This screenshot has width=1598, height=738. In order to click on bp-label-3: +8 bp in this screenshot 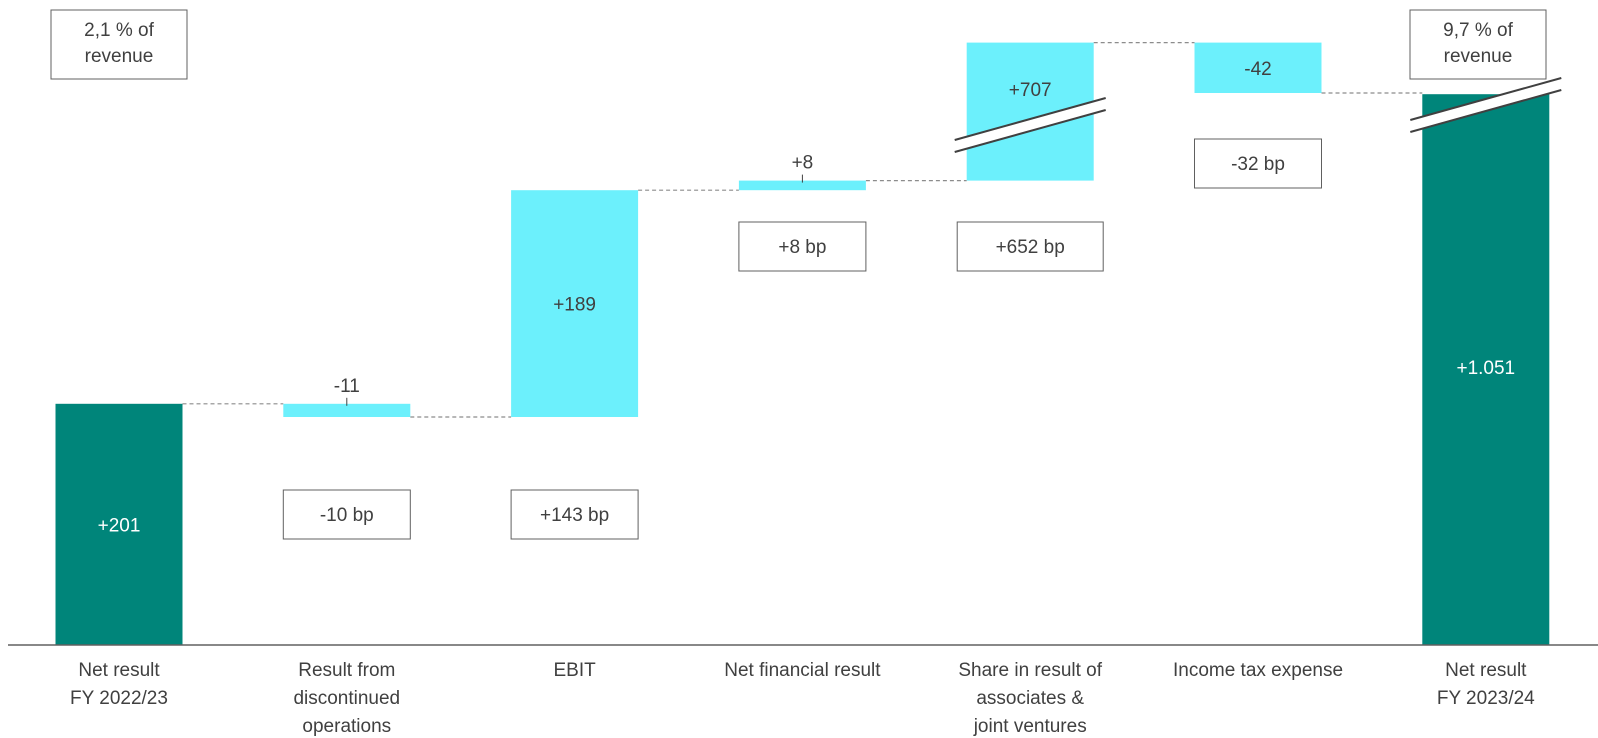, I will do `click(802, 247)`.